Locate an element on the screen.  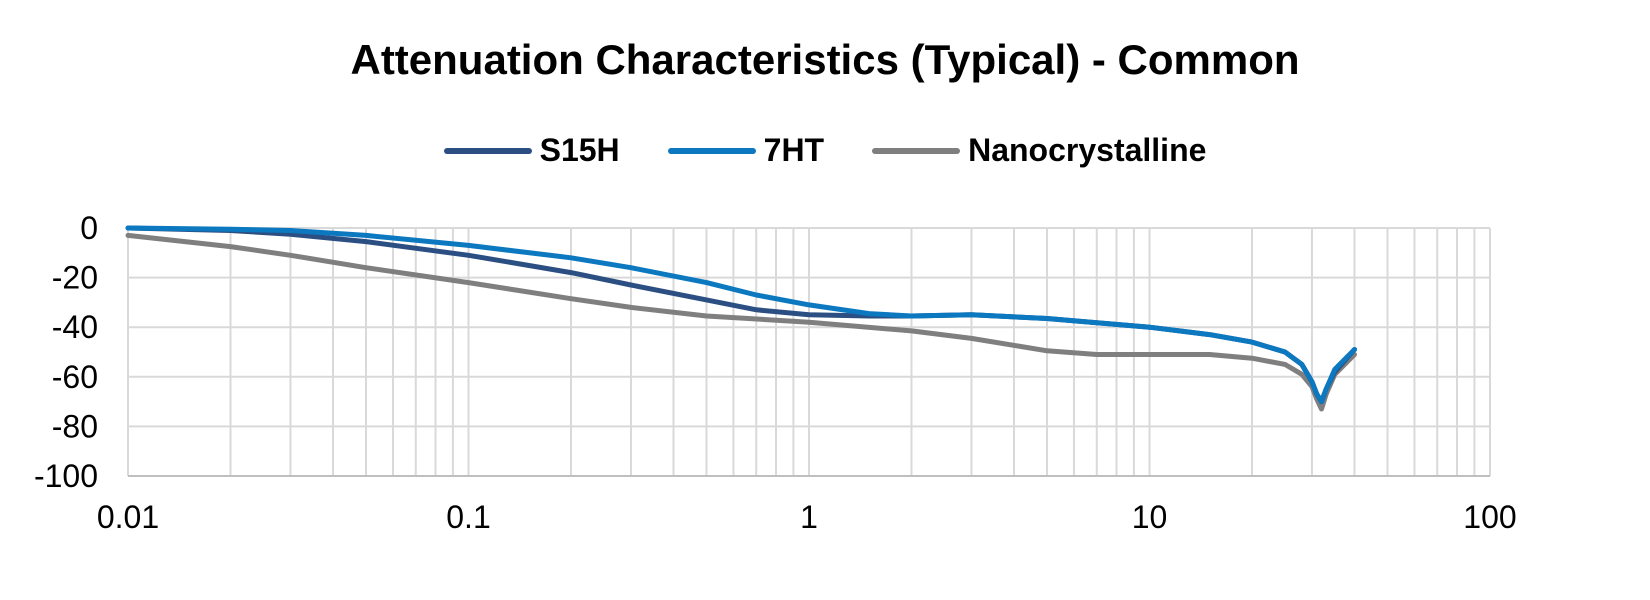
legend-swatch-7ht is located at coordinates (711, 150).